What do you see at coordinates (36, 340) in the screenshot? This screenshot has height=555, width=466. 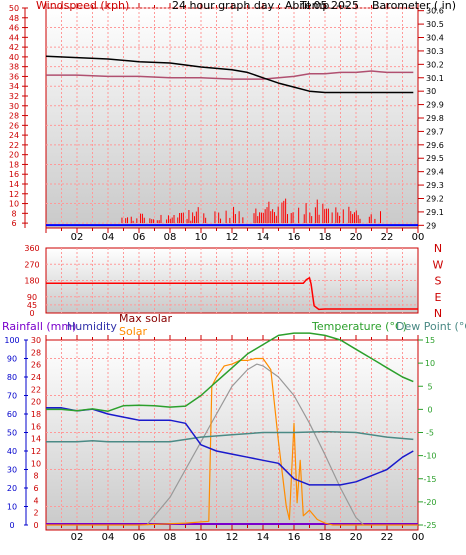 I see `humidity-y-tick-label: 30` at bounding box center [36, 340].